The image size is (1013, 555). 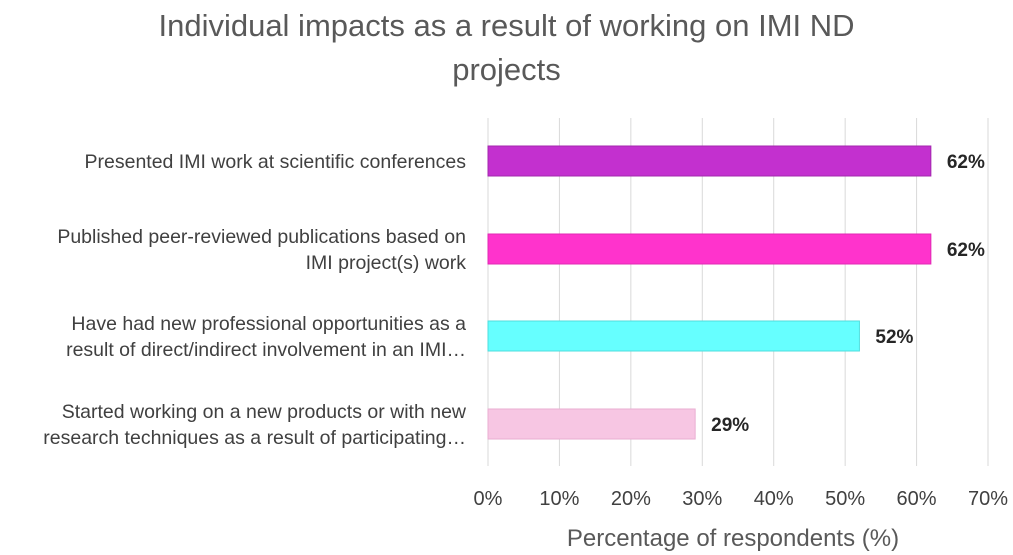 What do you see at coordinates (730, 425) in the screenshot?
I see `data-label: 29%` at bounding box center [730, 425].